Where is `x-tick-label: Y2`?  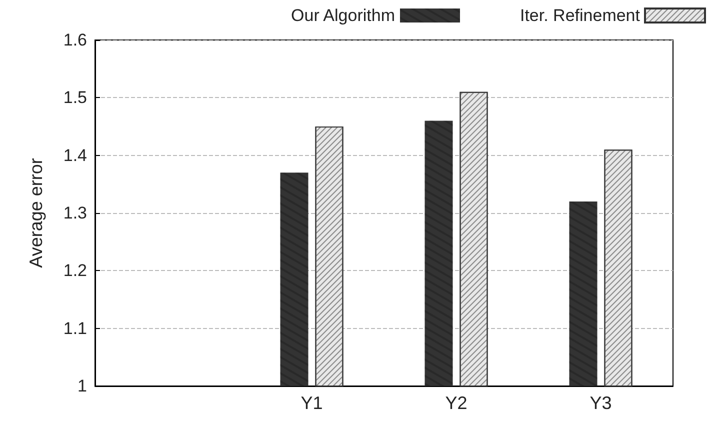 x-tick-label: Y2 is located at coordinates (456, 403).